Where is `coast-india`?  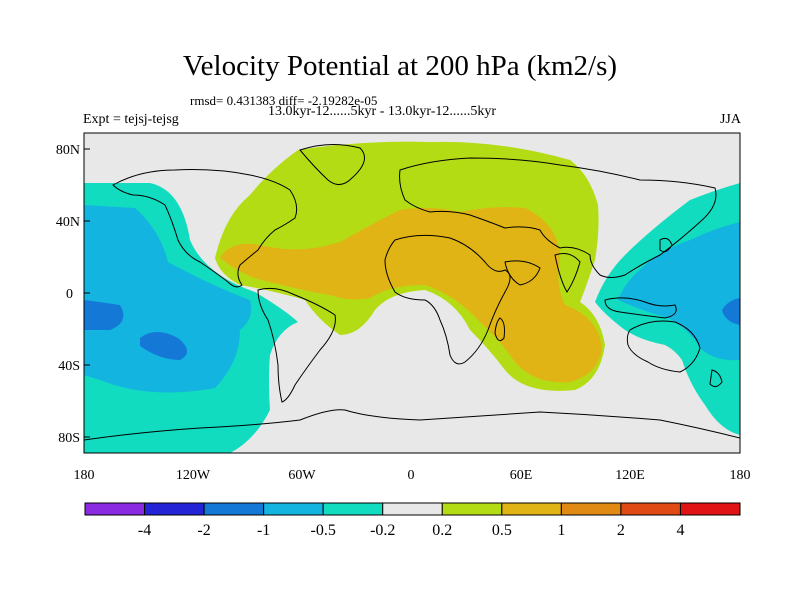 coast-india is located at coordinates (567, 273).